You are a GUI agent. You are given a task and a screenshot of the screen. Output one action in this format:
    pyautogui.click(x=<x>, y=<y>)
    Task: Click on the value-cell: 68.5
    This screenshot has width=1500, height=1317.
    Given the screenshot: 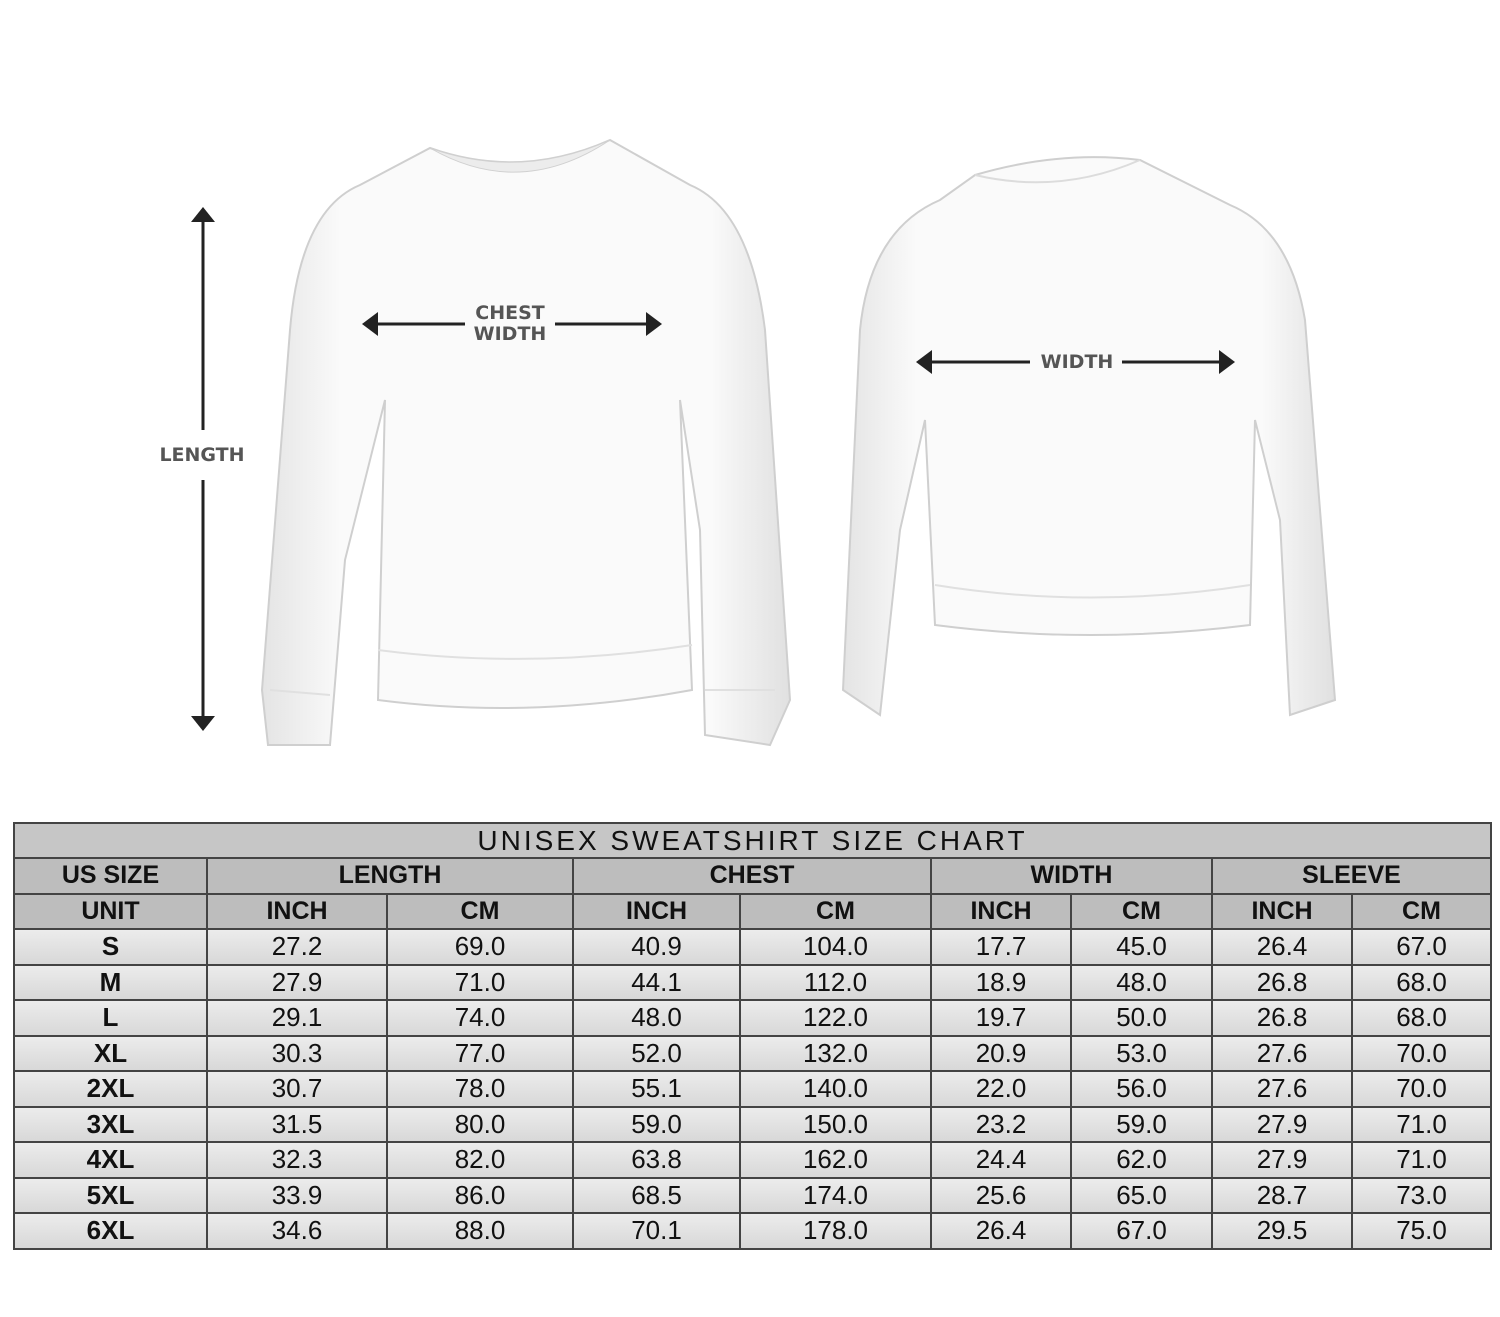 What is the action you would take?
    pyautogui.click(x=656, y=1195)
    